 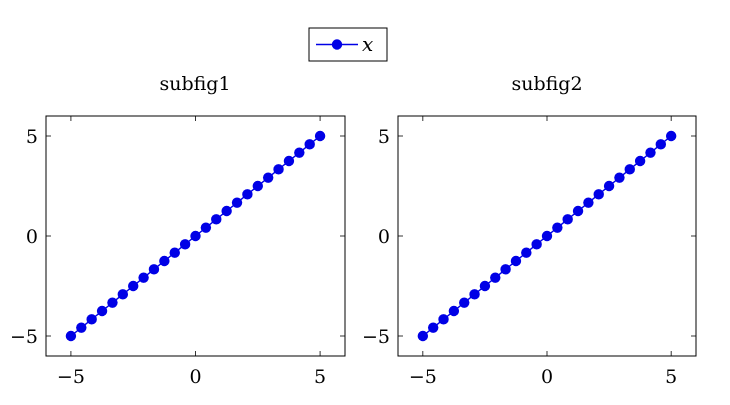 I want to click on legend-entry-label: x, so click(x=367, y=44).